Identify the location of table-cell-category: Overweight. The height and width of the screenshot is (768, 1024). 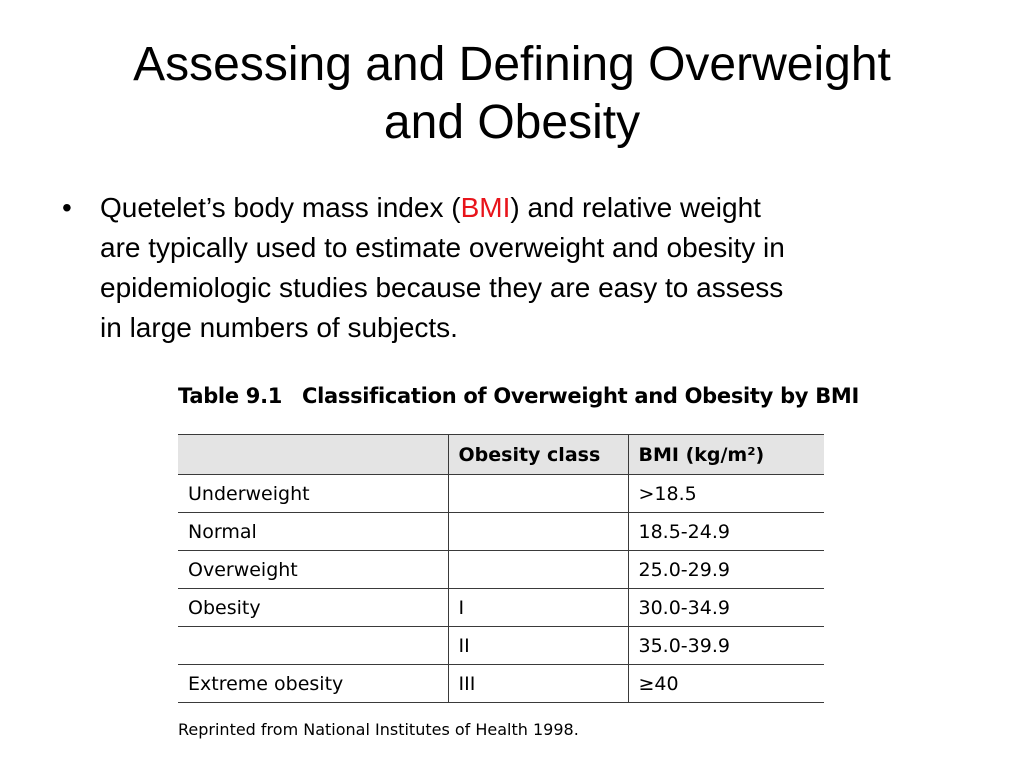
(313, 569).